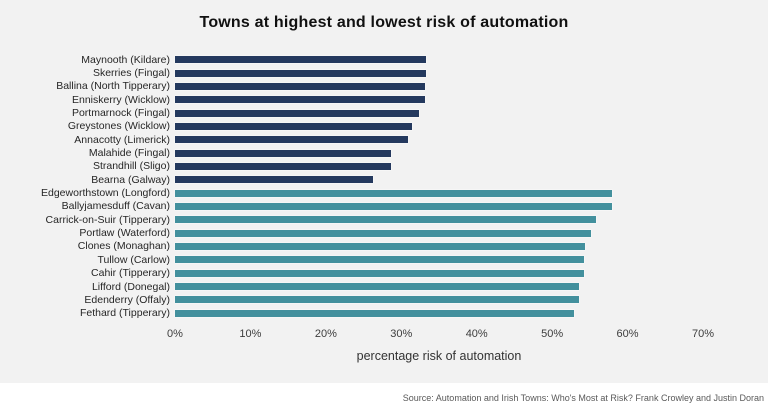 The height and width of the screenshot is (420, 768). I want to click on chart-row: Strandhill (Sligo), so click(384, 166).